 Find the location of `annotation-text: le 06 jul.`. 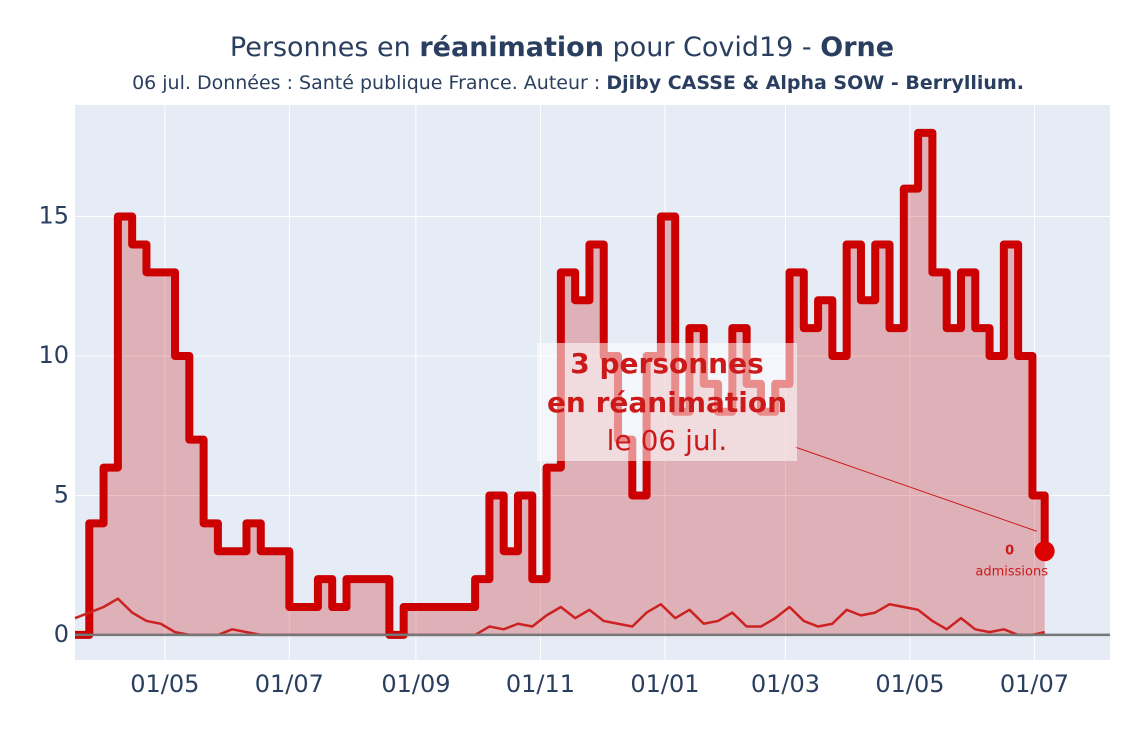

annotation-text: le 06 jul. is located at coordinates (667, 440).